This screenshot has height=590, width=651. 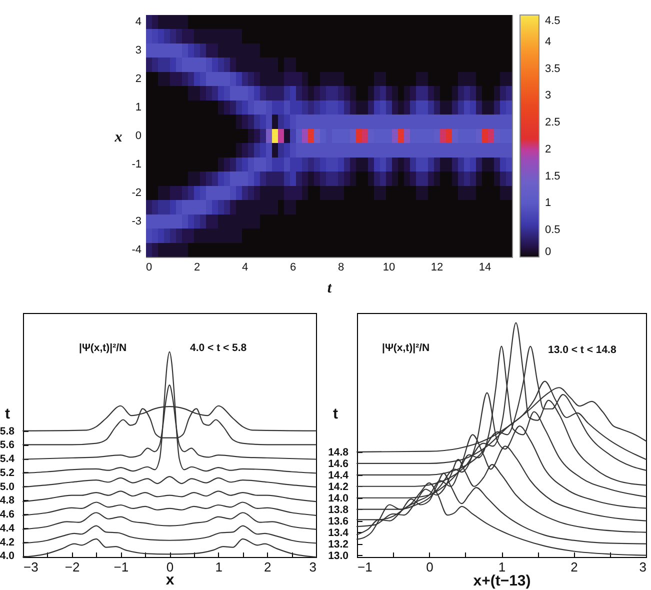 I want to click on y-tick-label: 14.8, so click(x=338, y=452).